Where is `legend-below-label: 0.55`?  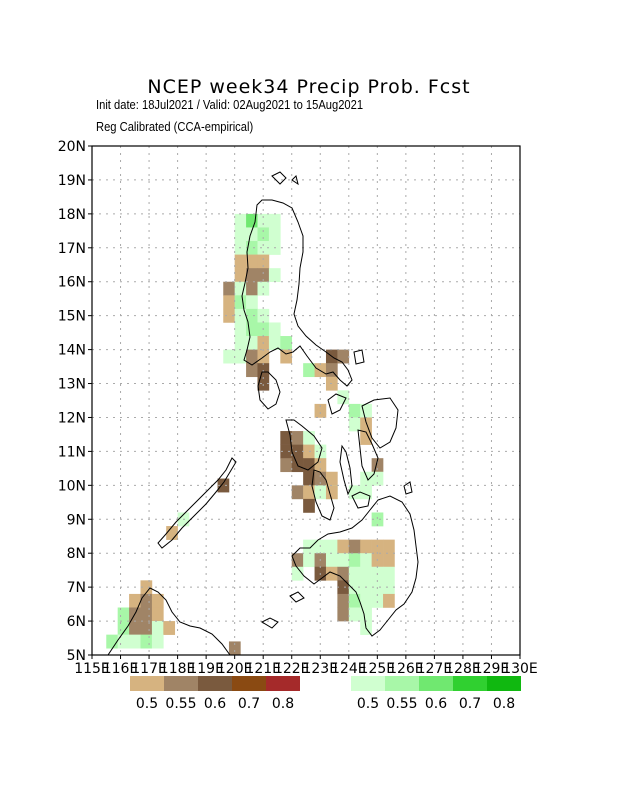
legend-below-label: 0.55 is located at coordinates (180, 704).